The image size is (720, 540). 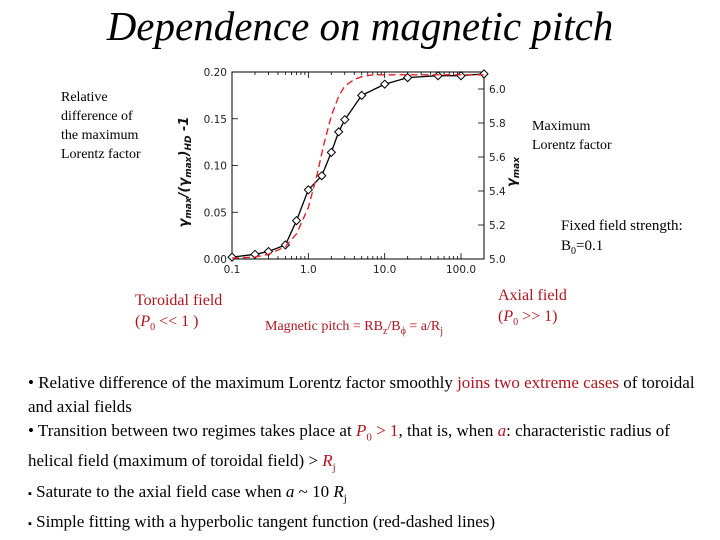 I want to click on toroidal-cond: (P0 << 1 ), so click(x=167, y=323).